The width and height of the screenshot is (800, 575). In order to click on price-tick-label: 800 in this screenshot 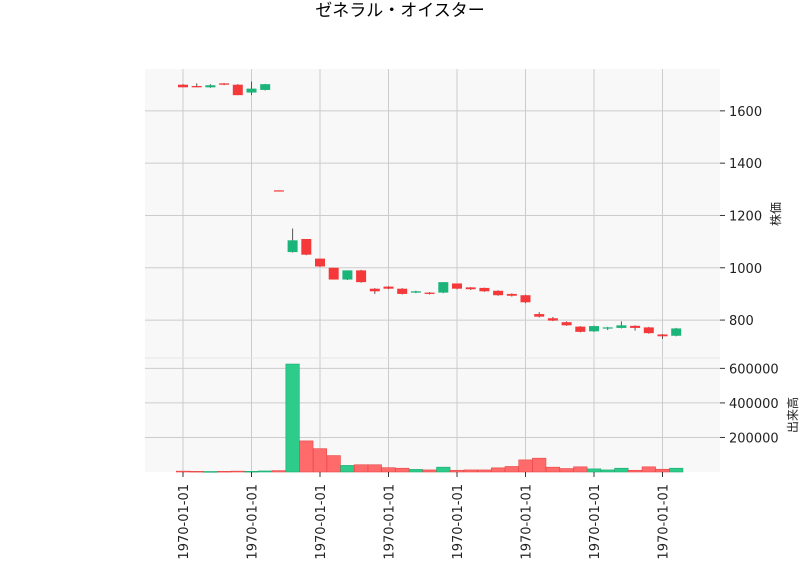, I will do `click(741, 321)`.